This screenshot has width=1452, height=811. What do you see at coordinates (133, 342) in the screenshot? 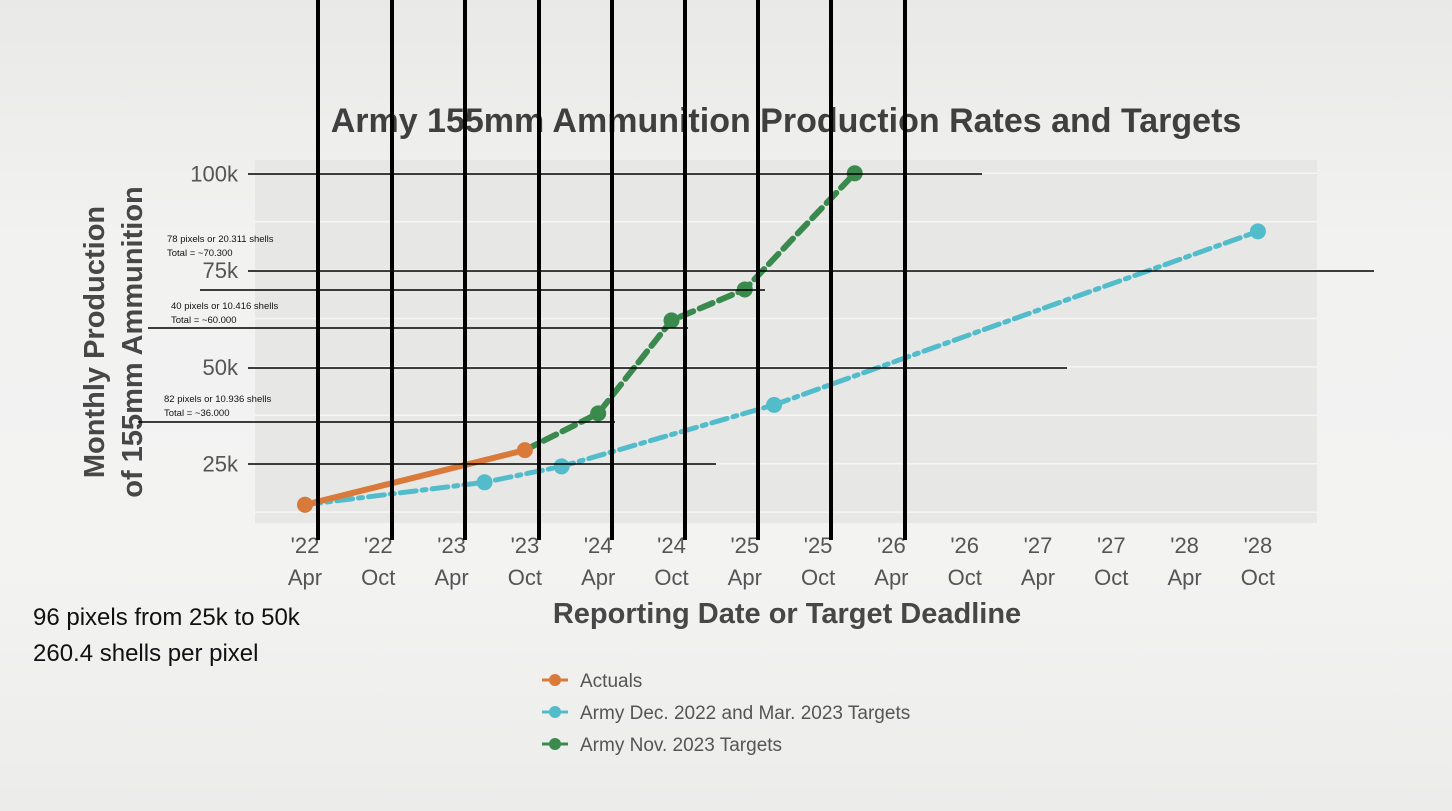
I see `y-axis-label-line-2: of 155mm Ammunition` at bounding box center [133, 342].